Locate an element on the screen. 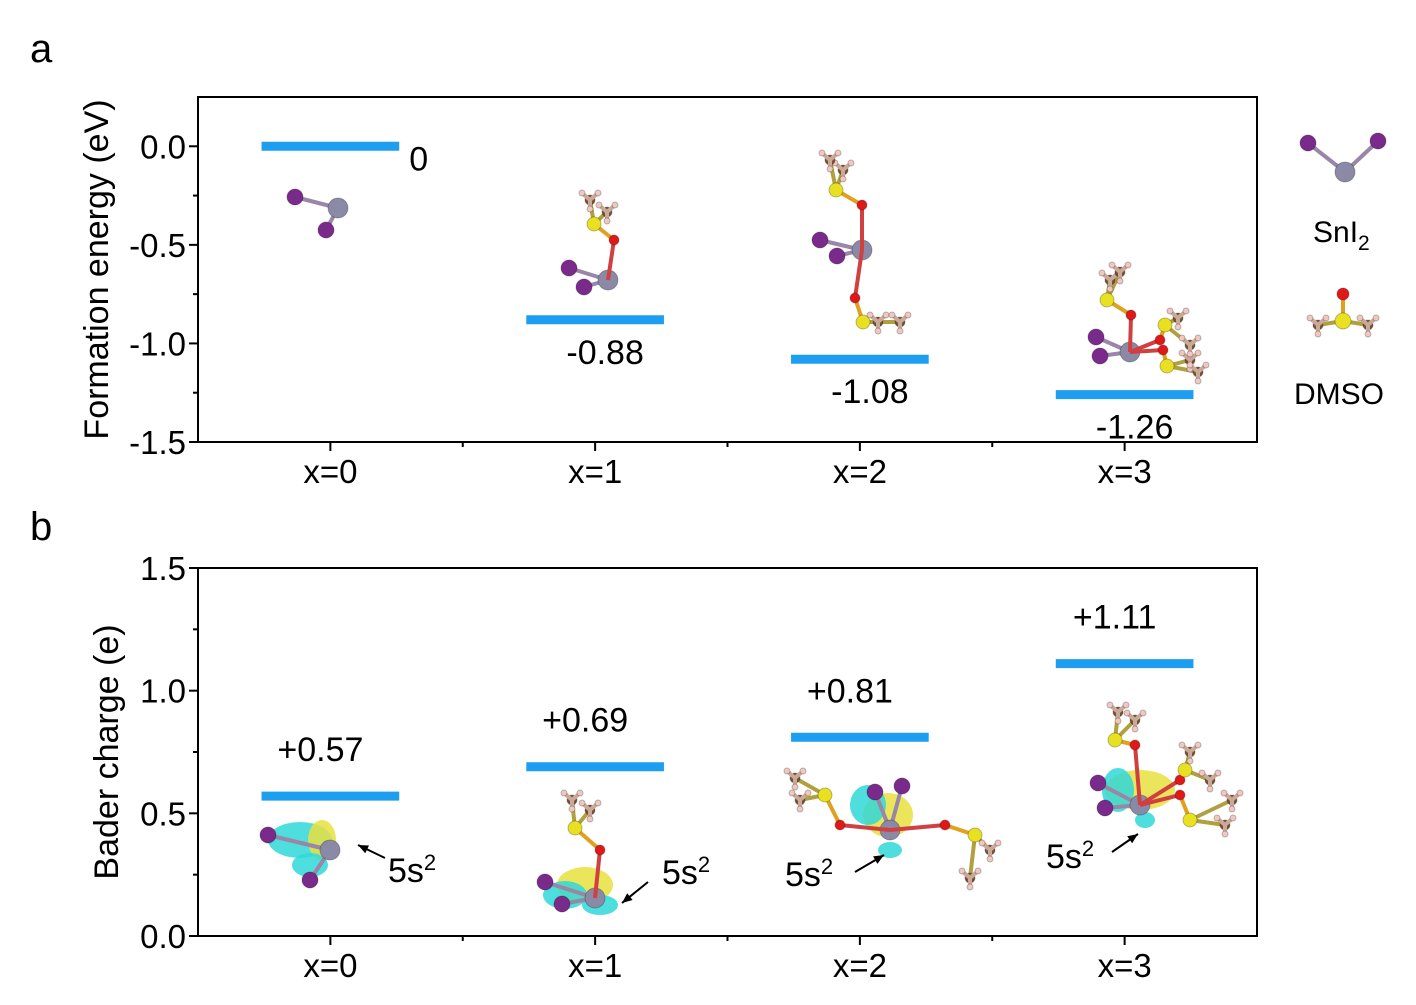 The width and height of the screenshot is (1416, 1005). legend-sni2-label: SnI2 is located at coordinates (1341, 235).